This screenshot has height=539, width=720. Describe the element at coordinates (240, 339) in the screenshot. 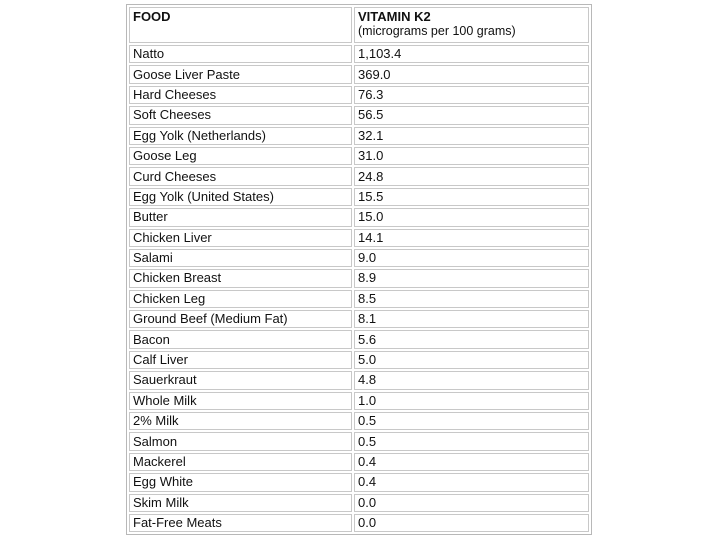

I see `food-cell: Bacon` at that location.